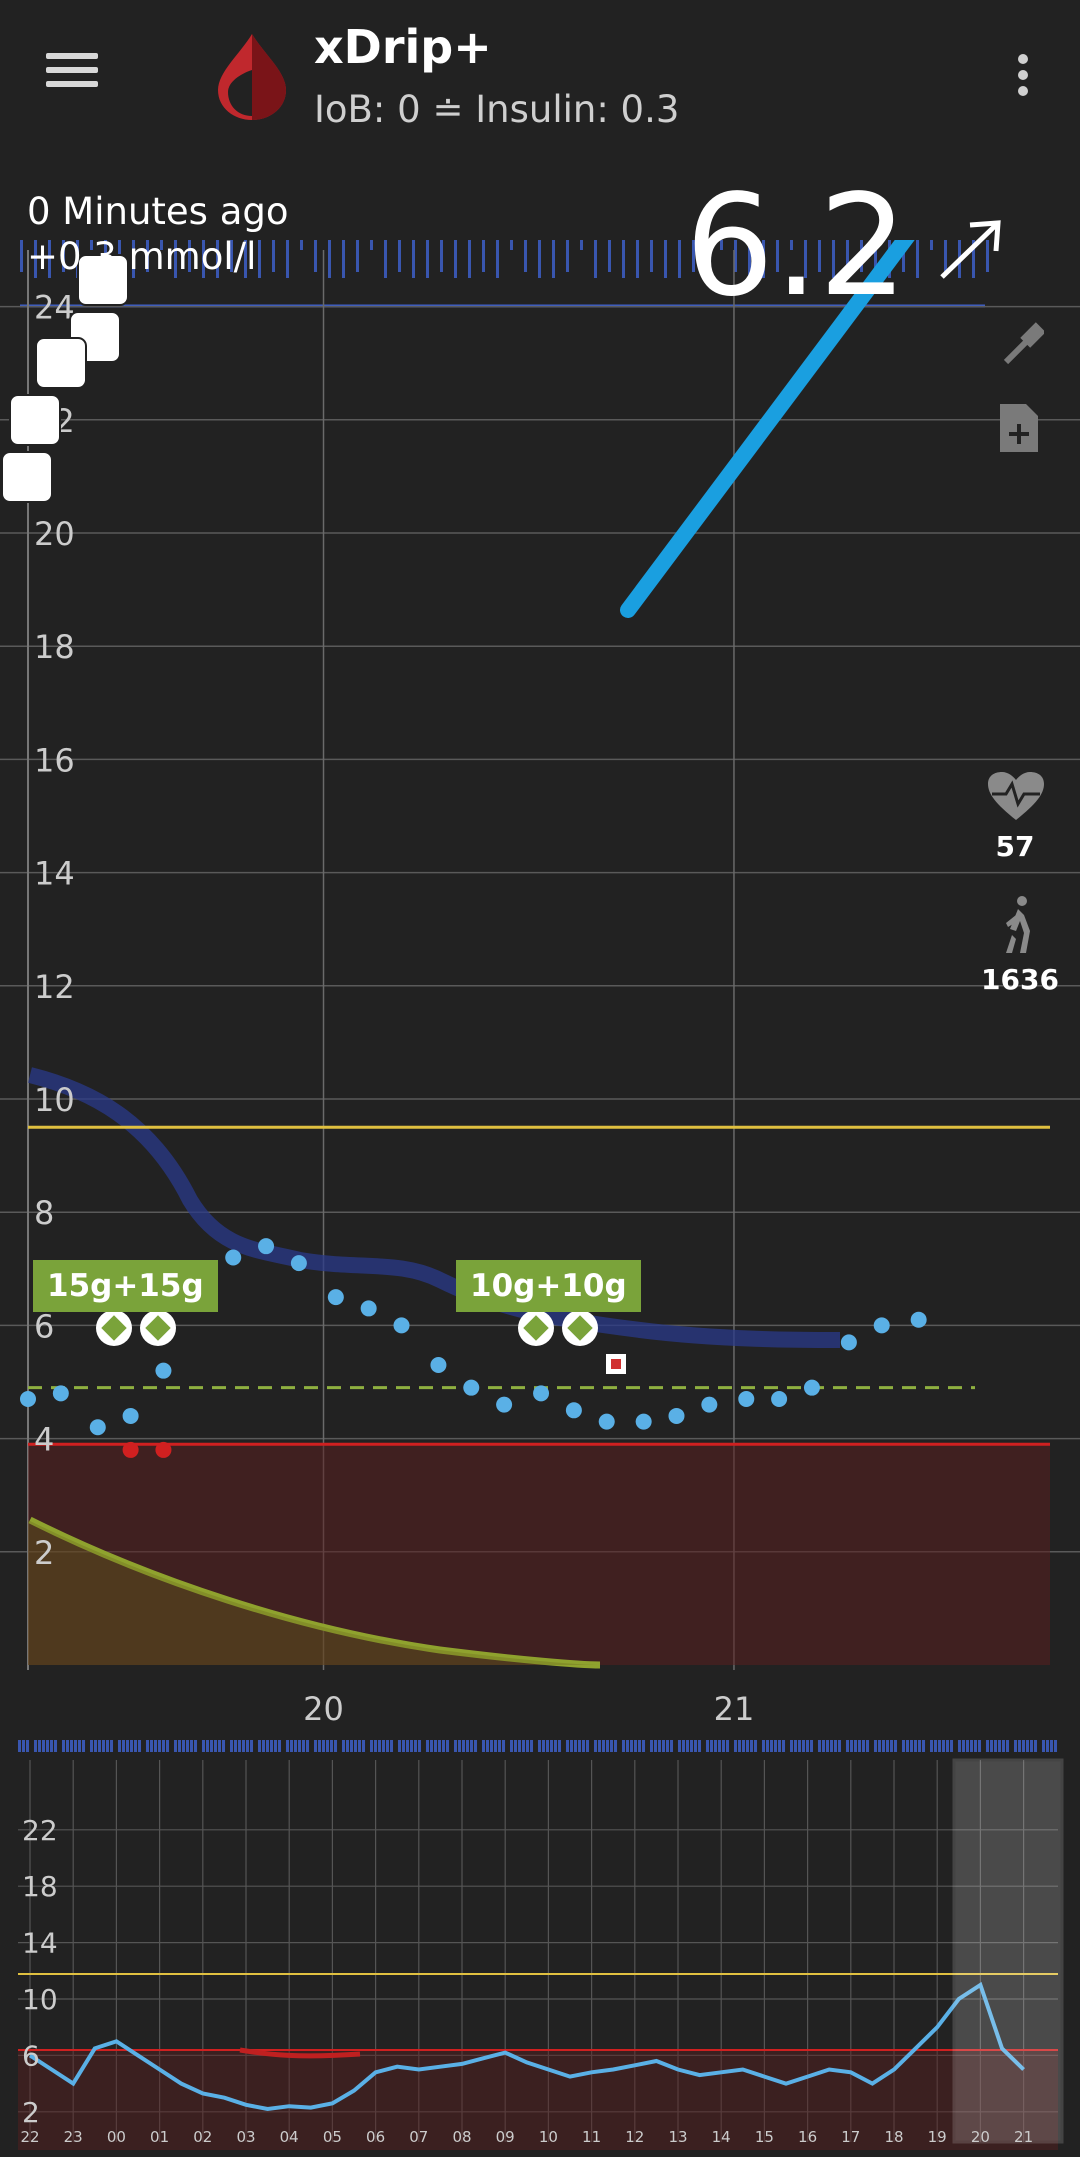 The height and width of the screenshot is (2157, 1080). I want to click on overview-x-tick: 17, so click(850, 2137).